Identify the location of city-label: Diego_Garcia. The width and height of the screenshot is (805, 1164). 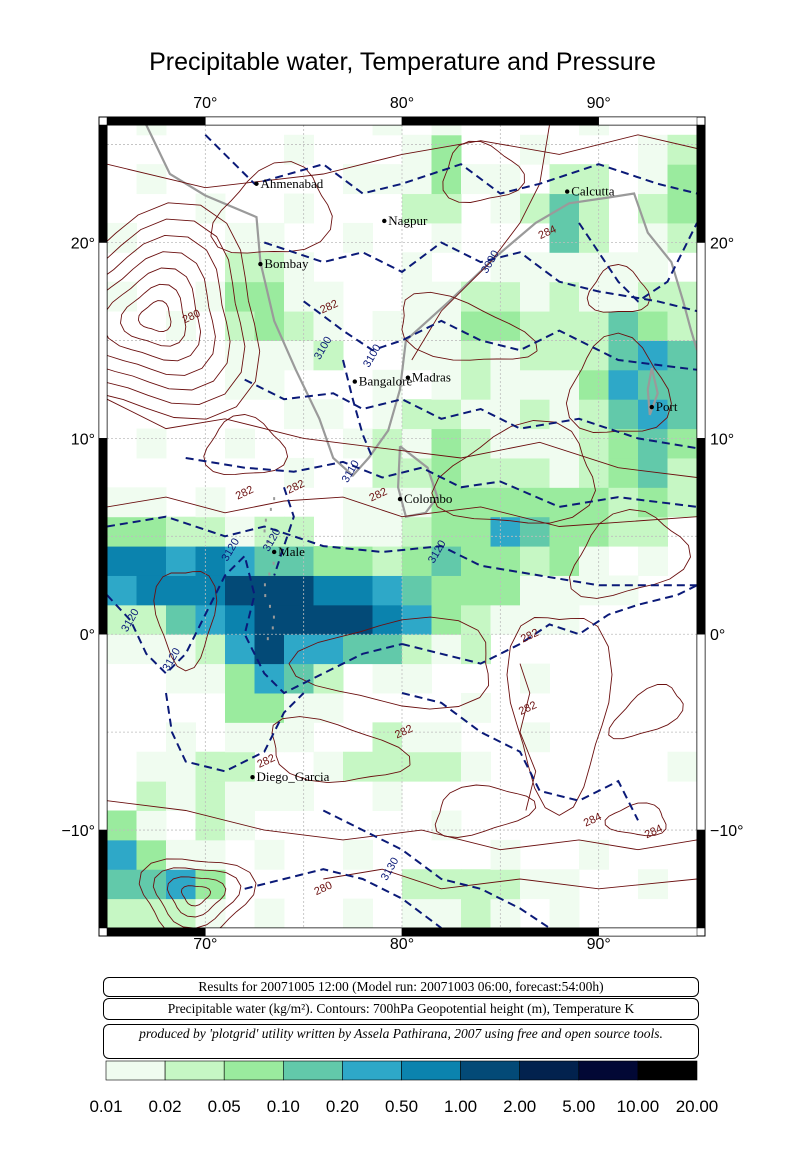
(293, 776).